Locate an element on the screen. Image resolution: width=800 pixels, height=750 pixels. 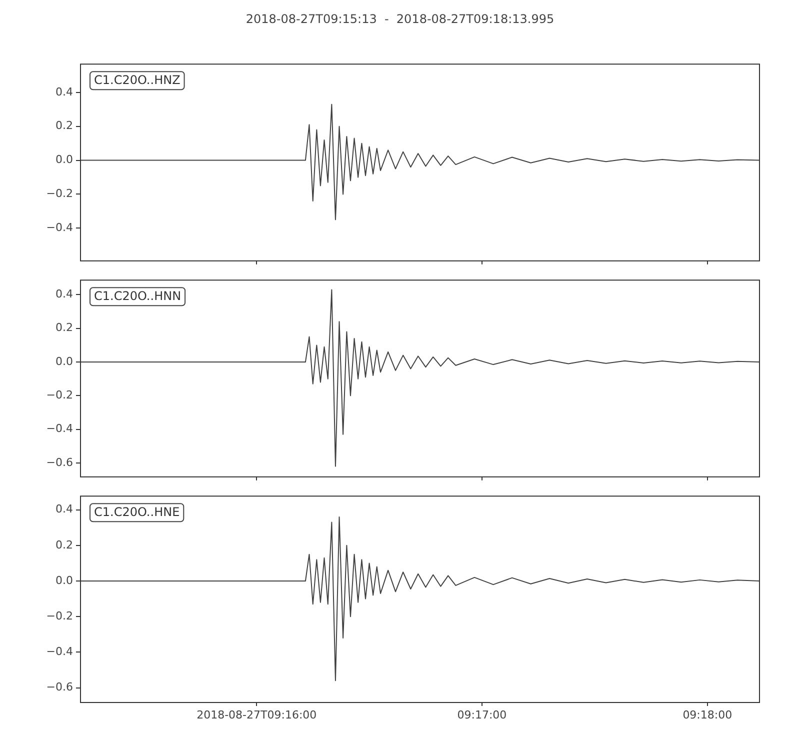
x-tick-label: 09:18:00 is located at coordinates (707, 715).